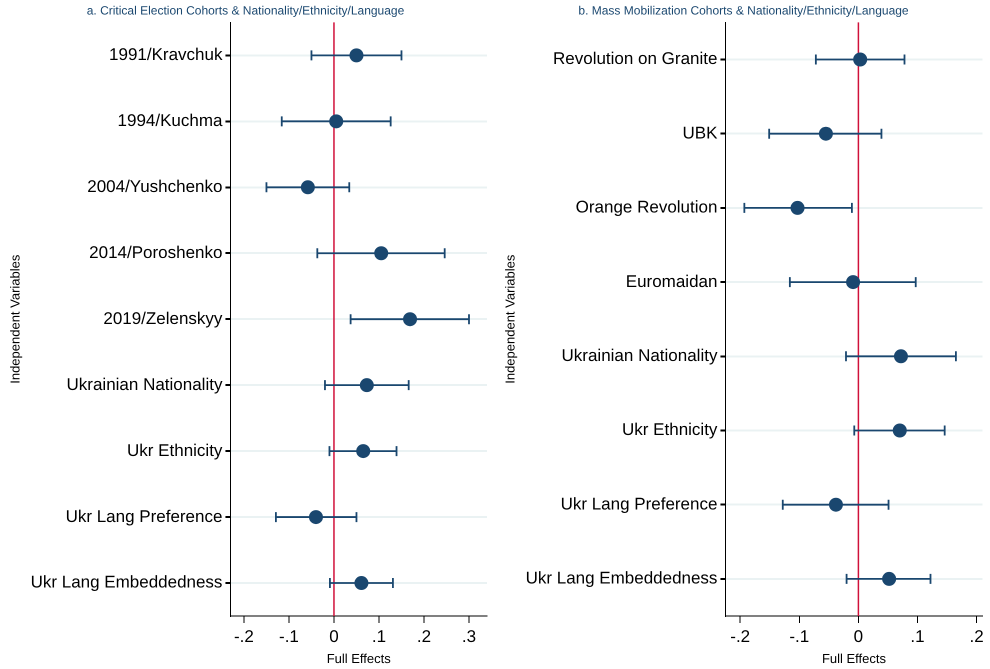 The image size is (990, 669). Describe the element at coordinates (647, 207) in the screenshot. I see `y-tick-label: Orange Revolution` at that location.